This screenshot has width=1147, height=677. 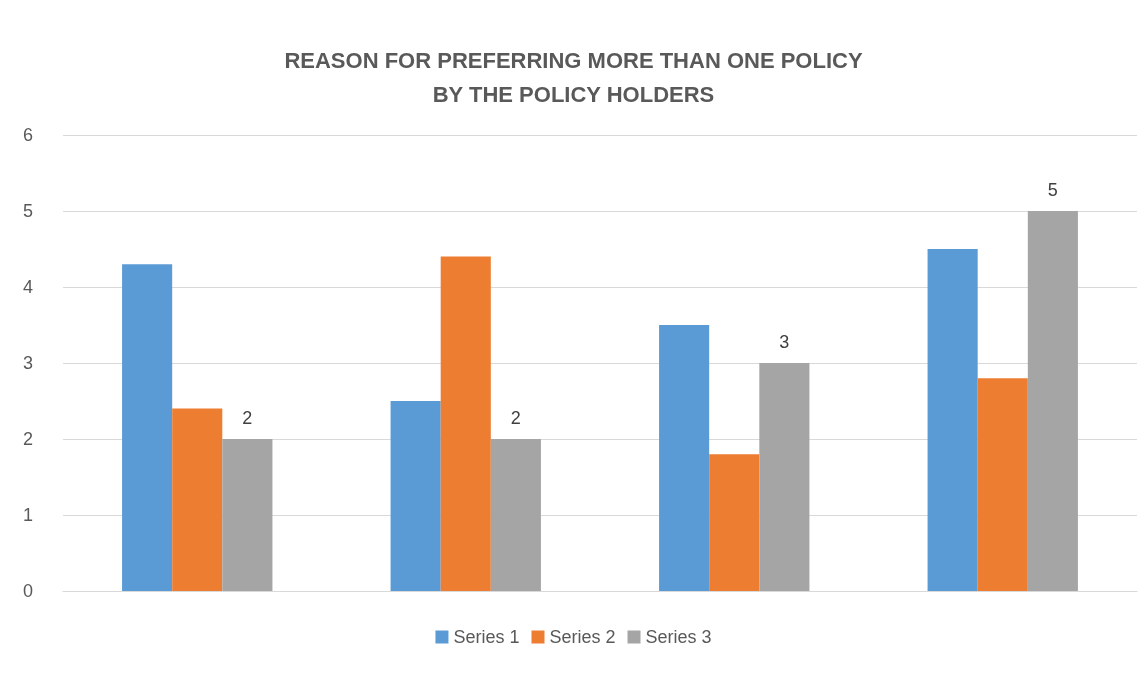 I want to click on y-tick-label: 5, so click(x=27, y=211).